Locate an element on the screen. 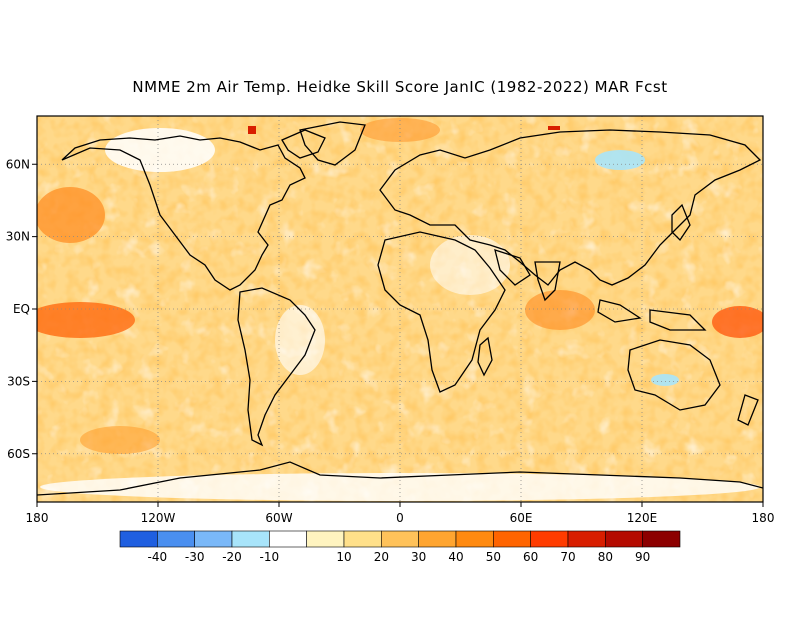 Image resolution: width=800 pixels, height=618 pixels. lat-label: EQ is located at coordinates (21, 309).